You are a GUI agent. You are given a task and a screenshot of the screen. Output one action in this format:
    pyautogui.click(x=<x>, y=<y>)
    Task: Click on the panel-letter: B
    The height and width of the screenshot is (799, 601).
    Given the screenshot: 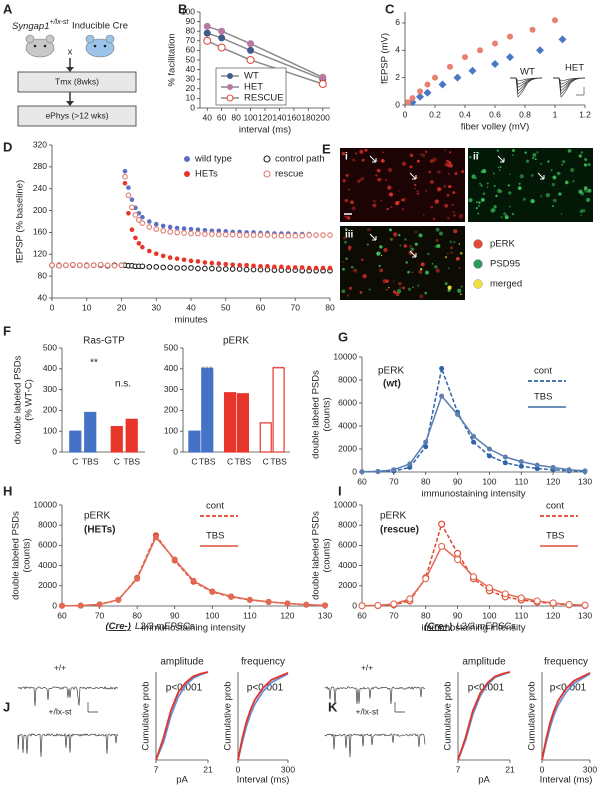 What is the action you would take?
    pyautogui.click(x=182, y=8)
    